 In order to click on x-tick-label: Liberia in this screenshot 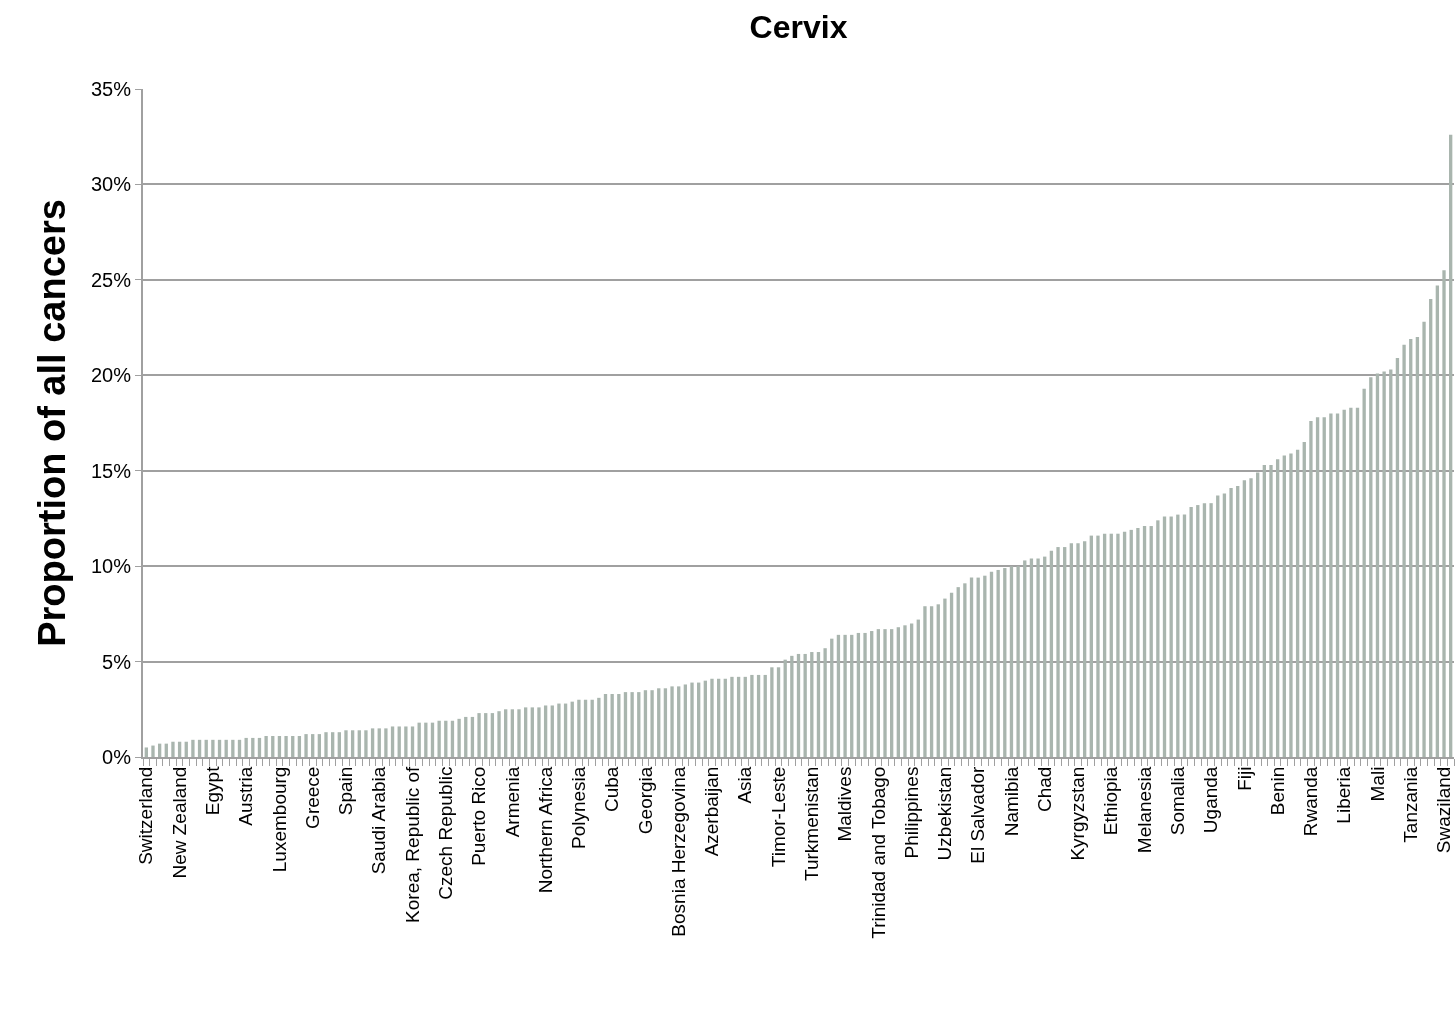, I will do `click(1344, 795)`.